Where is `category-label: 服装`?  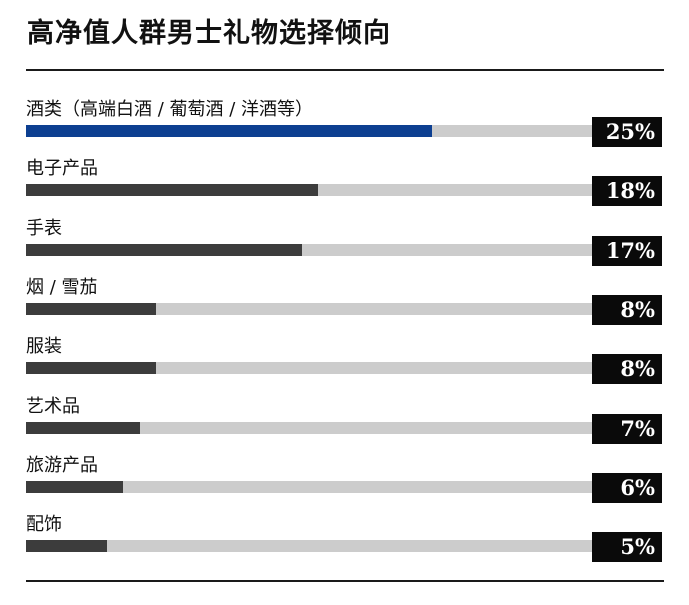 category-label: 服装 is located at coordinates (44, 346).